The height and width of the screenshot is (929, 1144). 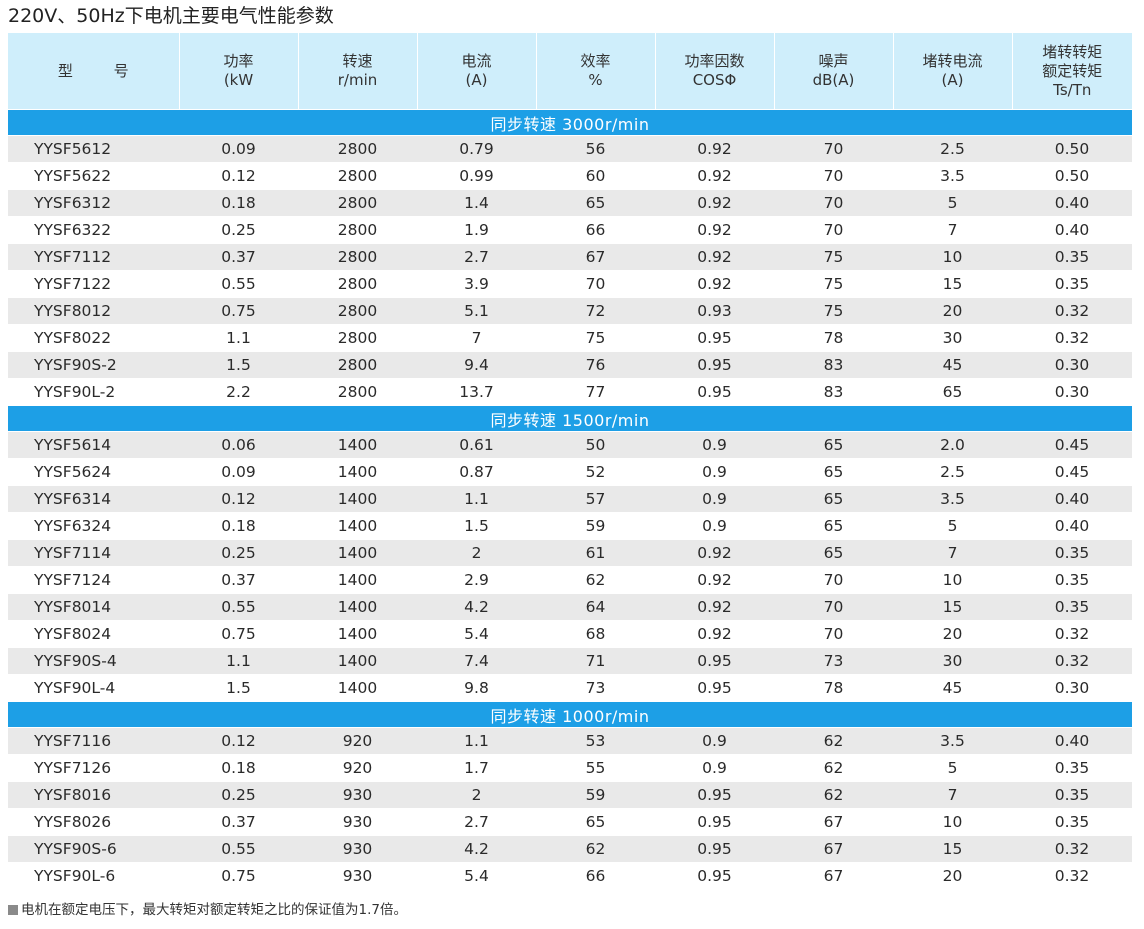 What do you see at coordinates (93, 634) in the screenshot?
I see `cell-model: YYSF8024` at bounding box center [93, 634].